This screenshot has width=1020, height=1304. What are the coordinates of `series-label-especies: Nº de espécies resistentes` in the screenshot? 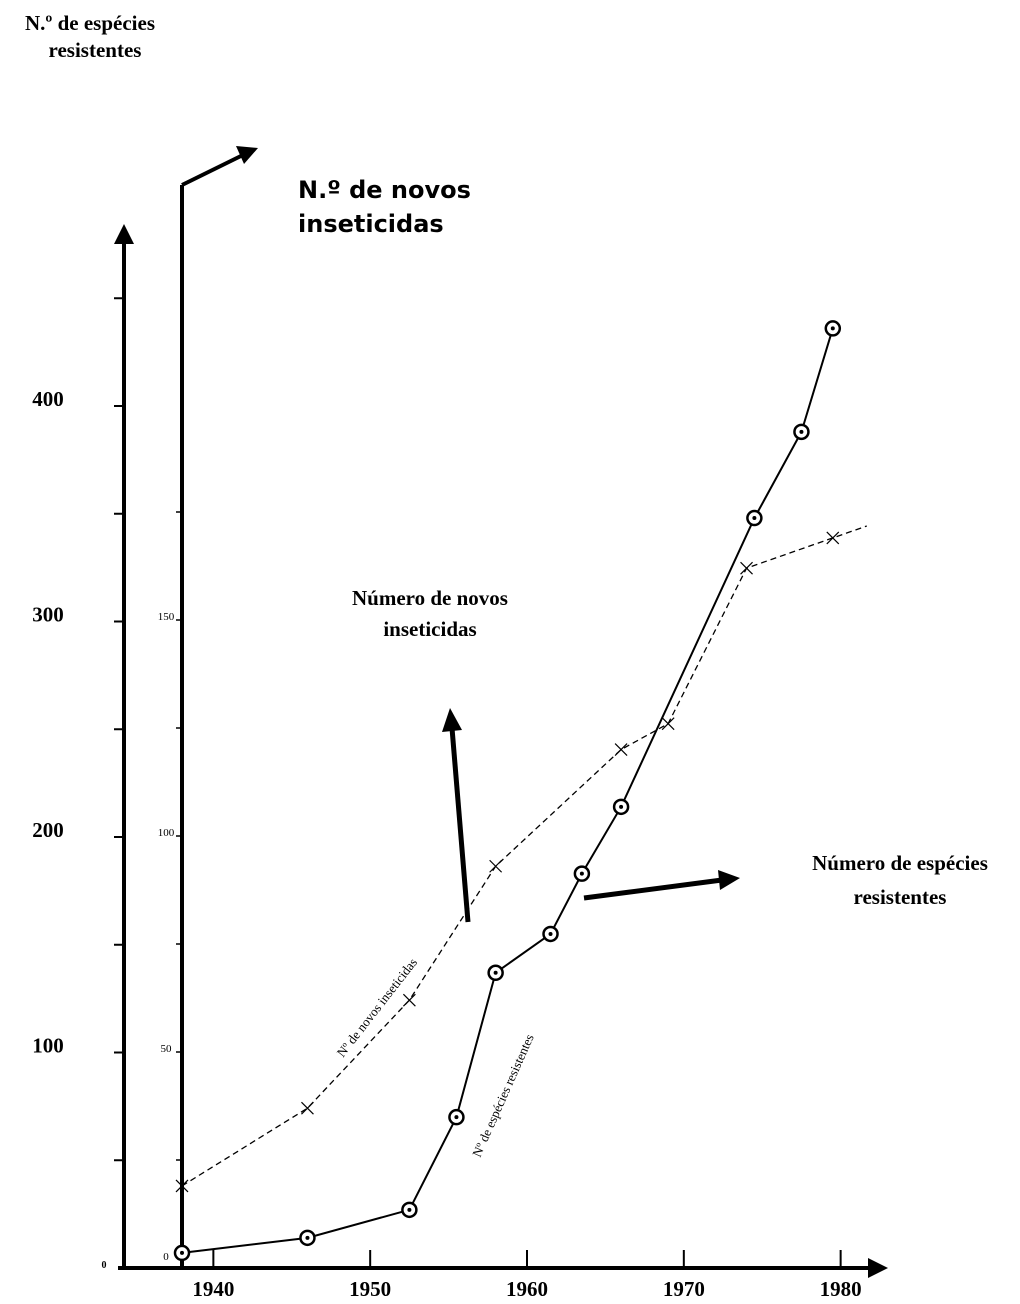 It's located at (503, 1096).